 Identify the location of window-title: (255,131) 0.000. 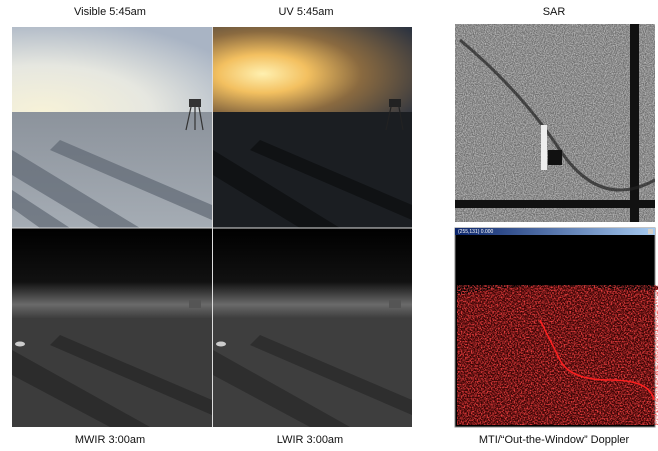
(476, 232).